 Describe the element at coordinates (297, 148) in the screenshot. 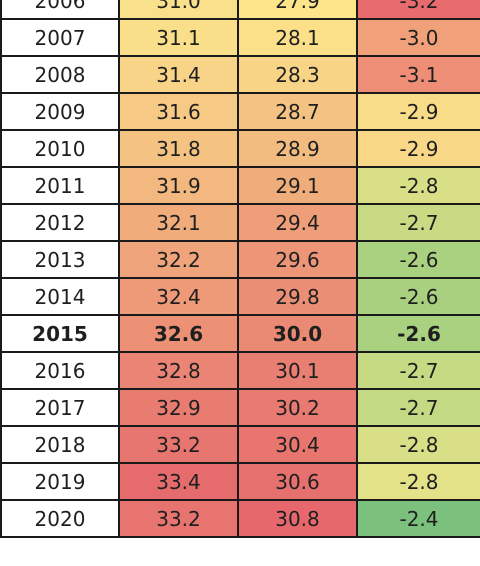

I see `value-b-cell: 28.9` at that location.